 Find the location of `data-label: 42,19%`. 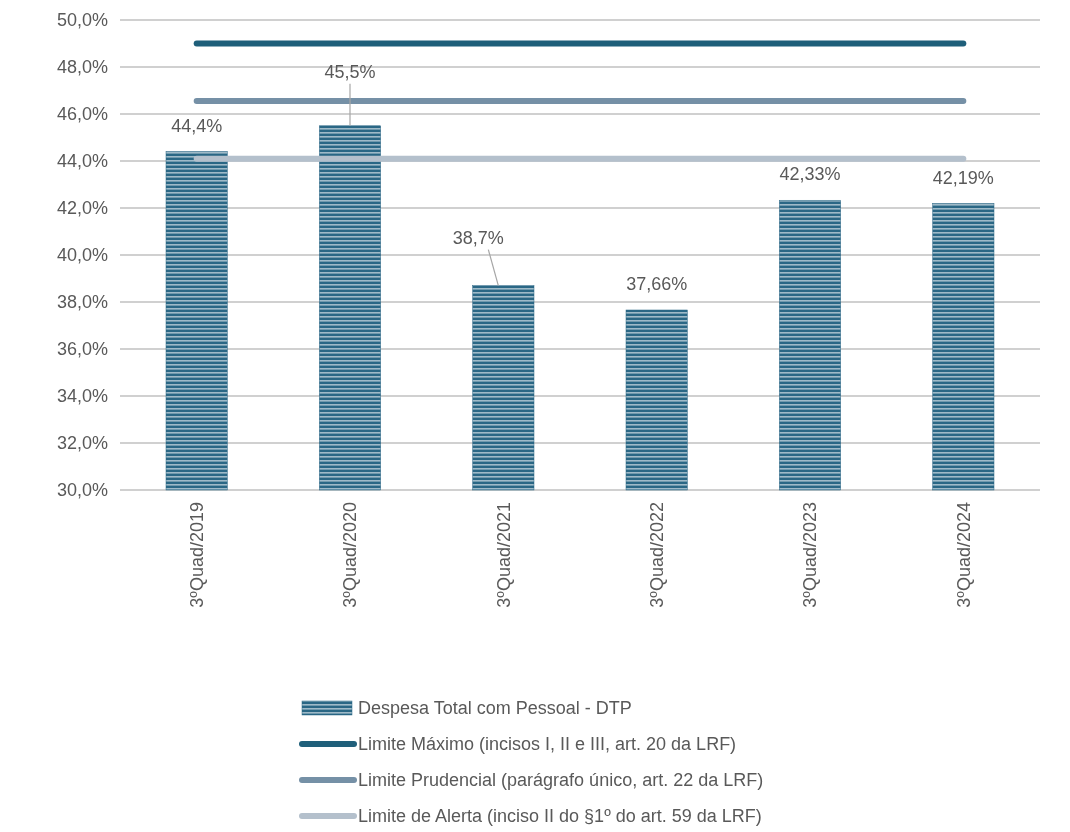

data-label: 42,19% is located at coordinates (963, 177).